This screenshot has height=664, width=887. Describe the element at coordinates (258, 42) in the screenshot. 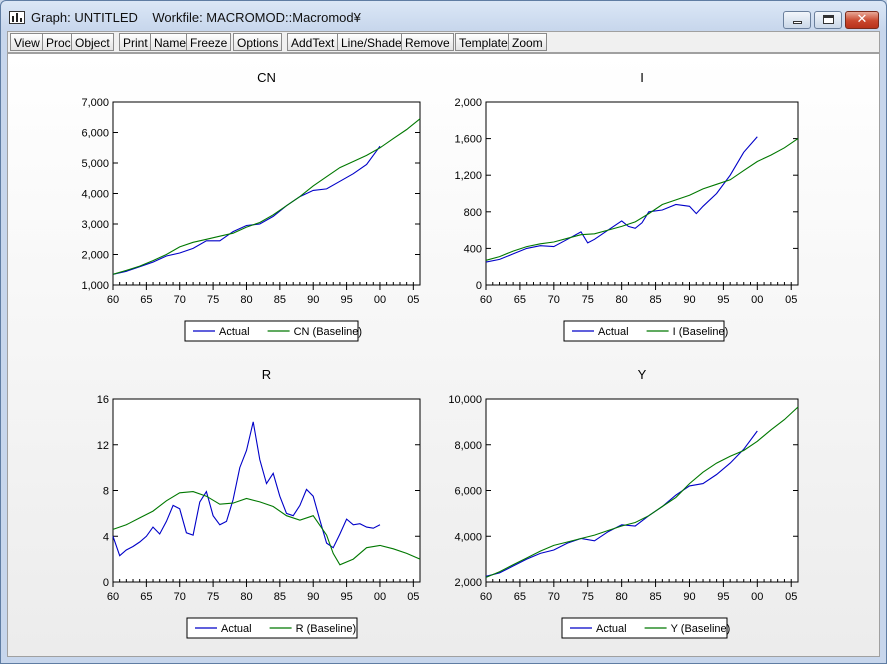

I see `options-button: Options` at that location.